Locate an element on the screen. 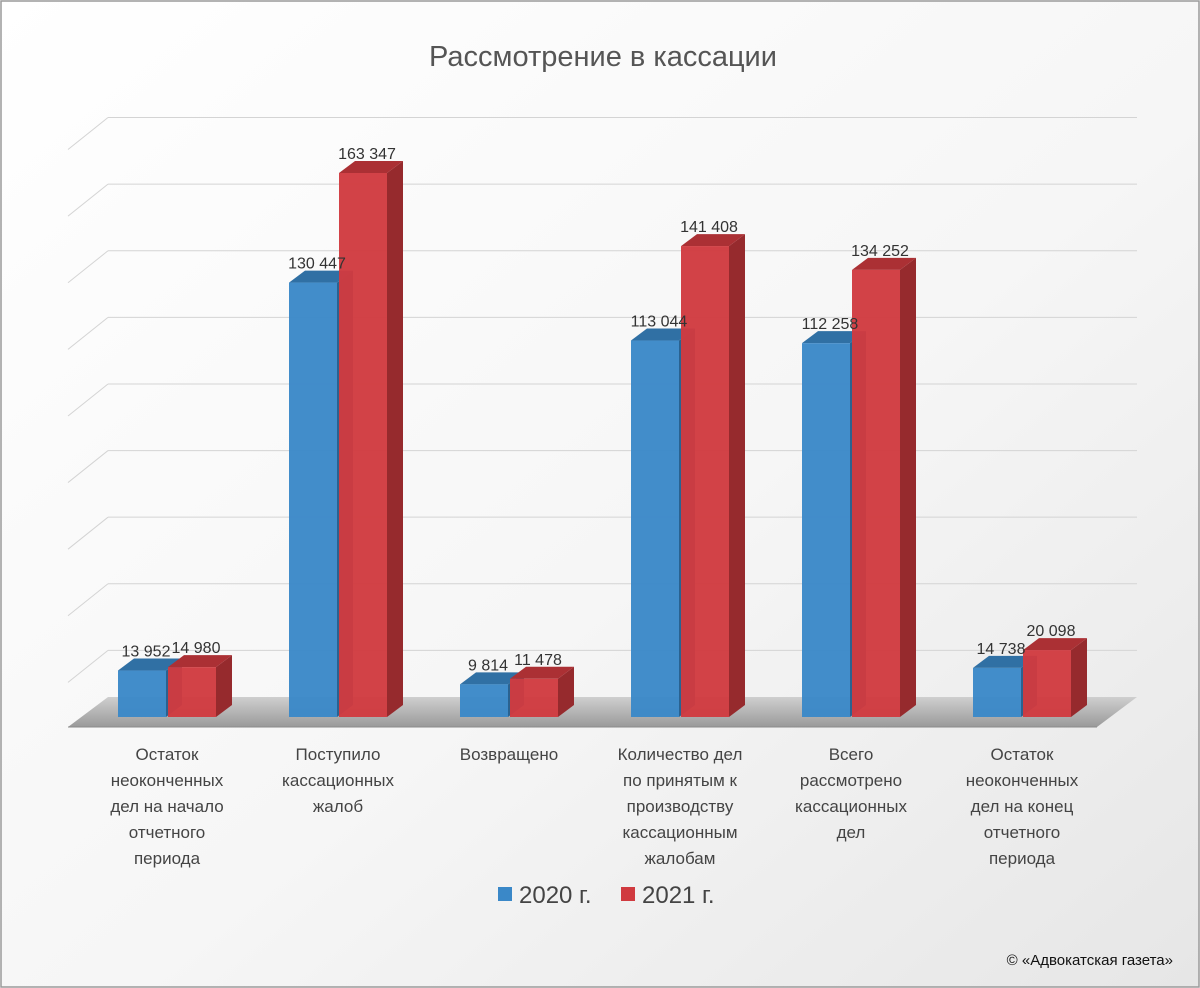  bar-2020 is located at coordinates (492, 694).